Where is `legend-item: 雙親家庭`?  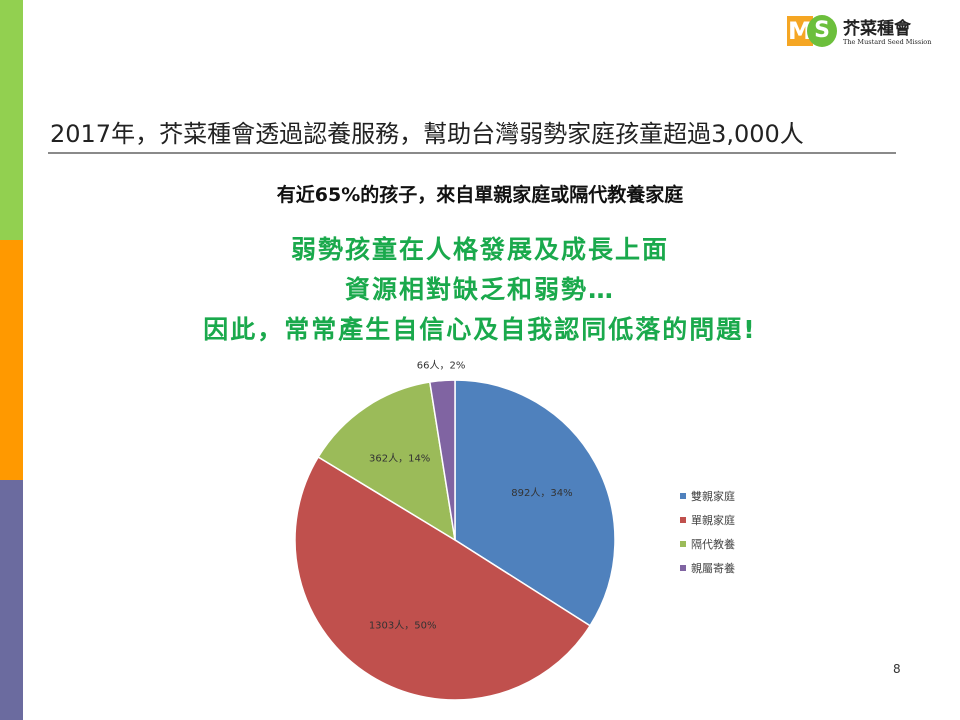
legend-item: 雙親家庭 is located at coordinates (707, 496).